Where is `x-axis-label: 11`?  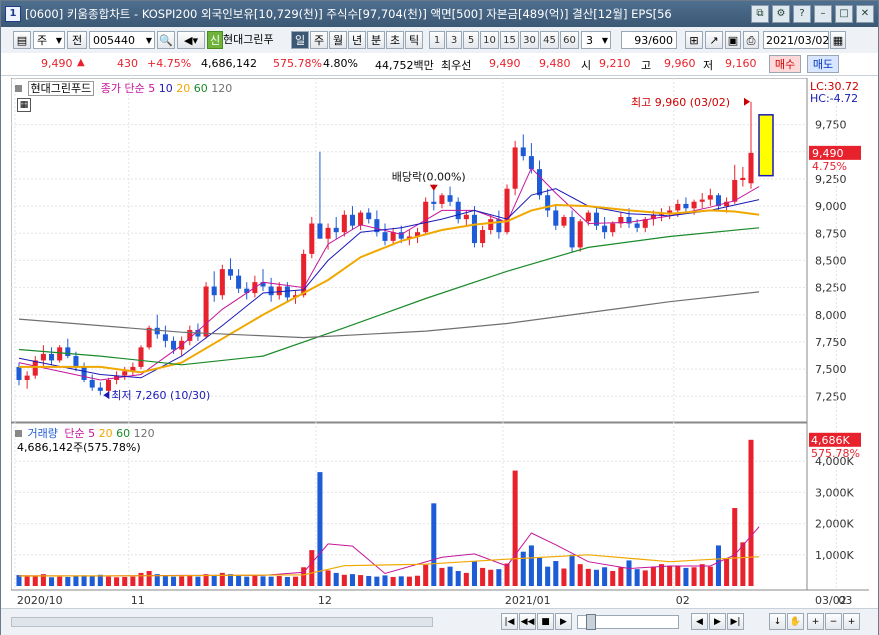
x-axis-label: 11 is located at coordinates (138, 600).